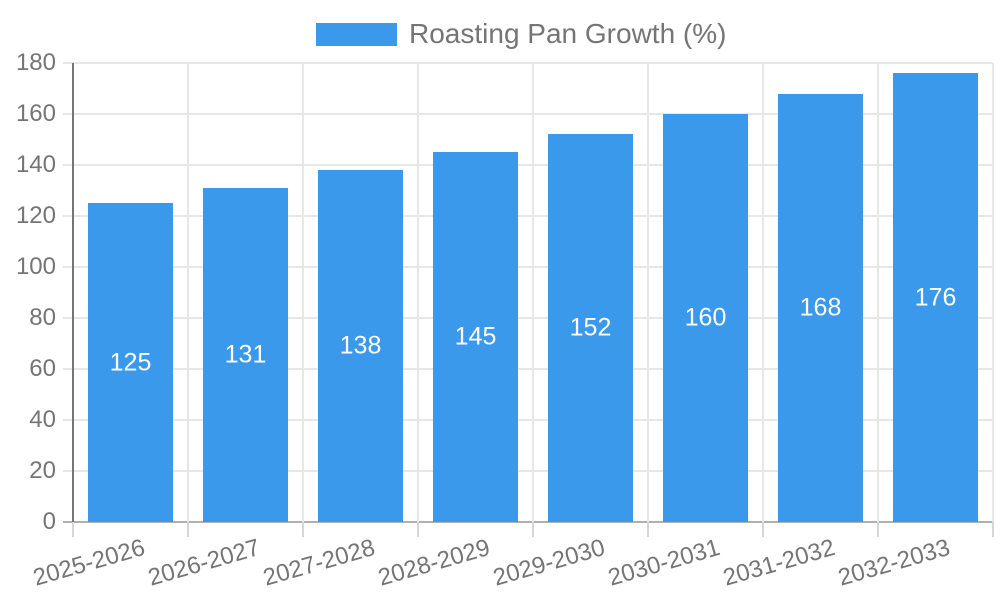  What do you see at coordinates (548, 563) in the screenshot?
I see `x-axis-category-label: 2029-2030` at bounding box center [548, 563].